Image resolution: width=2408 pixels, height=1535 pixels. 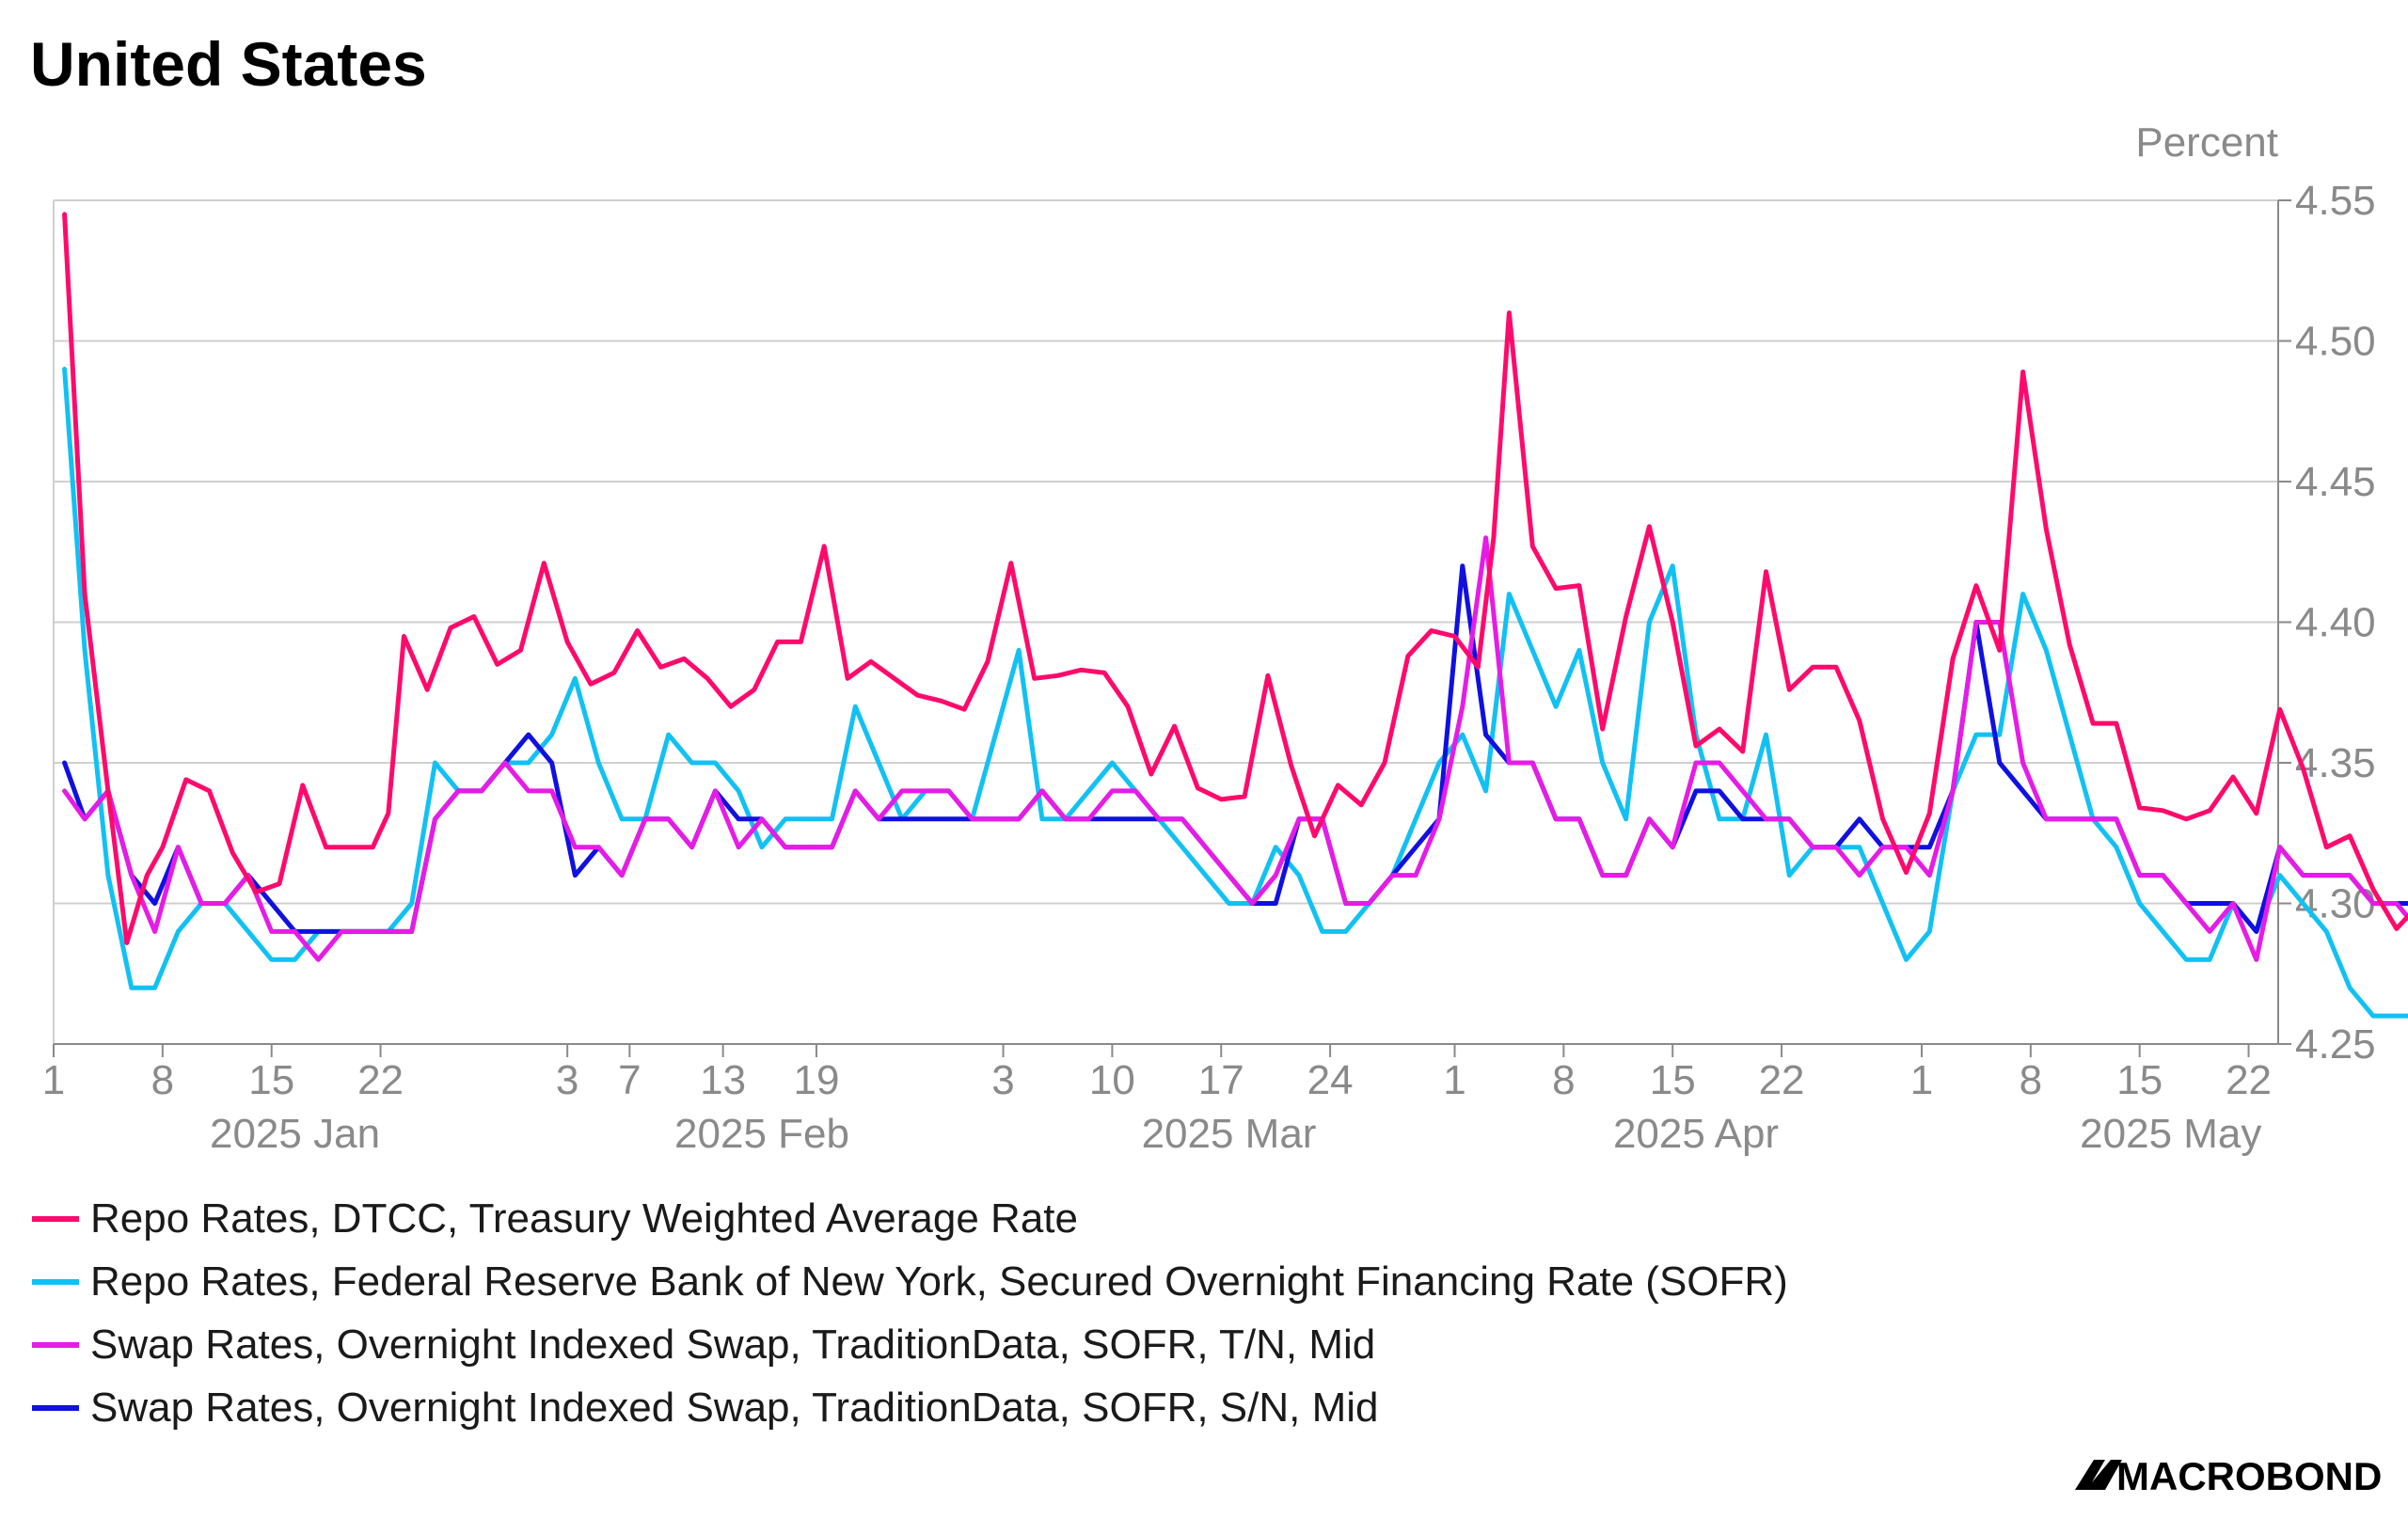 I want to click on month-label: 2025 Mar, so click(x=1230, y=1134).